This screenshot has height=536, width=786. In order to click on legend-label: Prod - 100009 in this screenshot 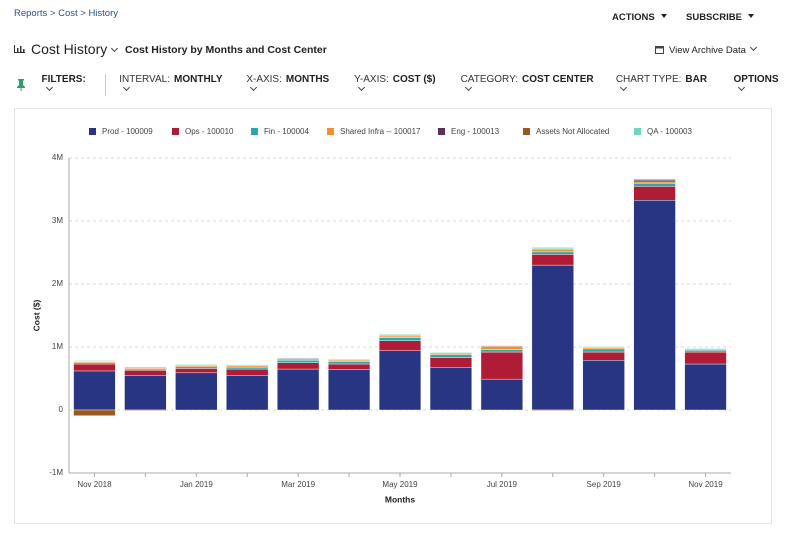, I will do `click(127, 131)`.